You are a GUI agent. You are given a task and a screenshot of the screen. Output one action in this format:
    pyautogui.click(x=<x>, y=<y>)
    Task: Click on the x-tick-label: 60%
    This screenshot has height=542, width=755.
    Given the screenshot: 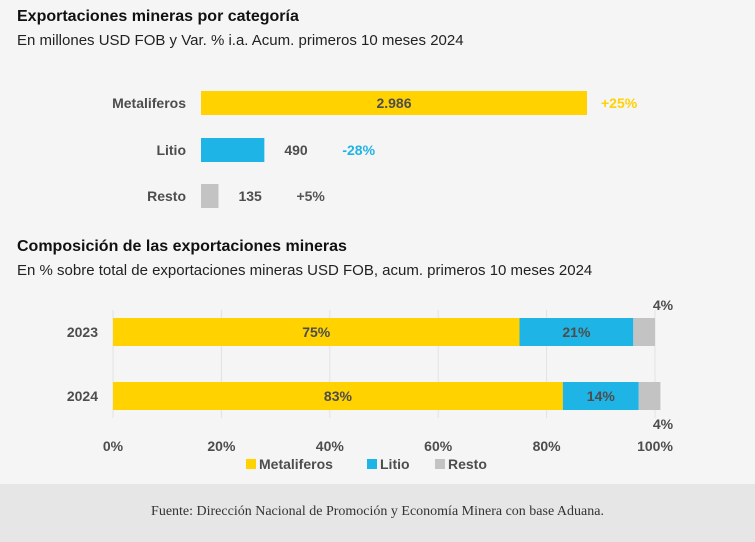 What is the action you would take?
    pyautogui.click(x=438, y=446)
    